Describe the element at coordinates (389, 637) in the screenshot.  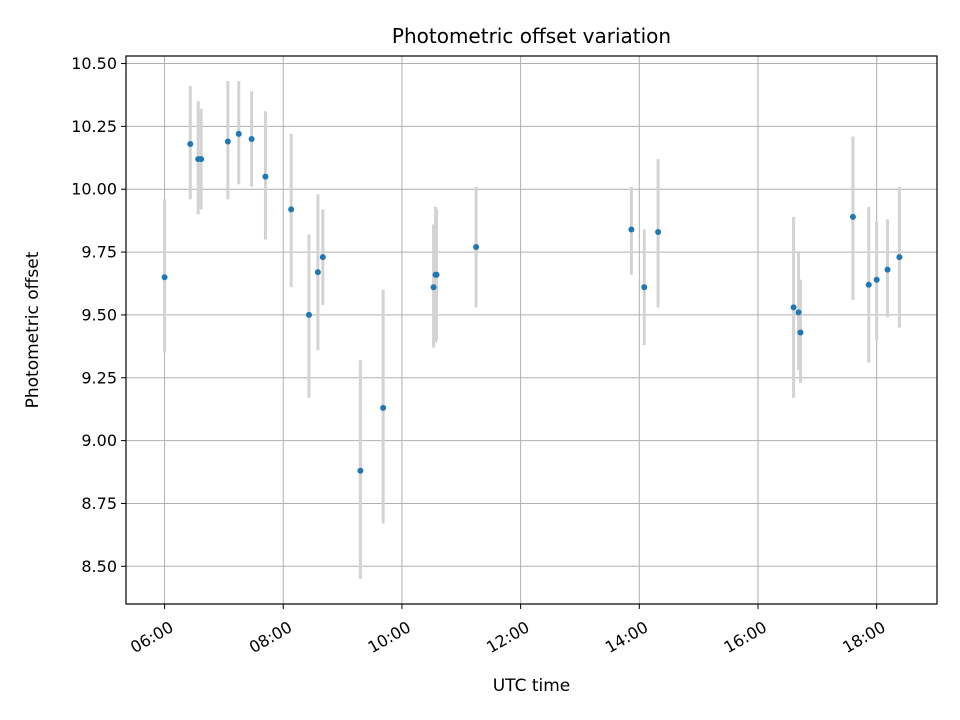
I see `x-tick-label: 10:00` at that location.